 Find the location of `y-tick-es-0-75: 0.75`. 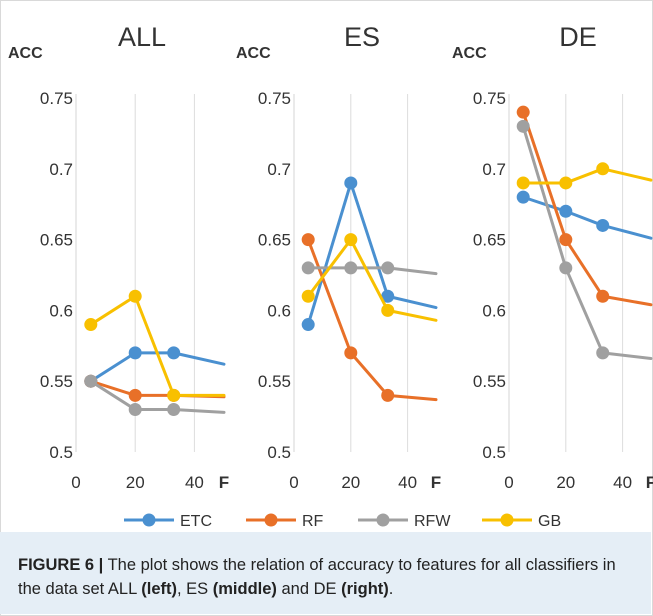

y-tick-es-0-75: 0.75 is located at coordinates (274, 98).